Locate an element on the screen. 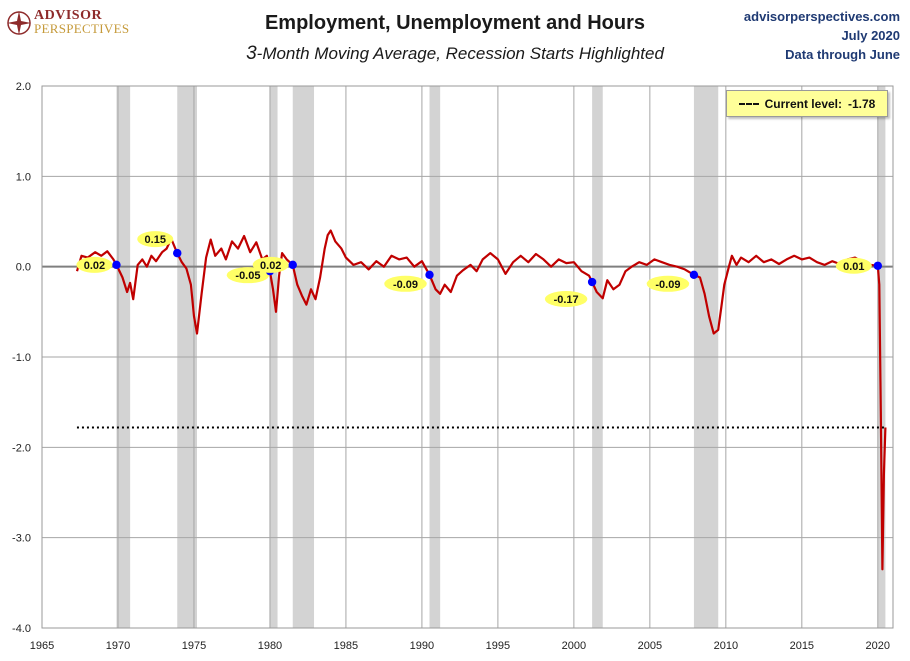  legend: Current level: -1.78 is located at coordinates (807, 103).